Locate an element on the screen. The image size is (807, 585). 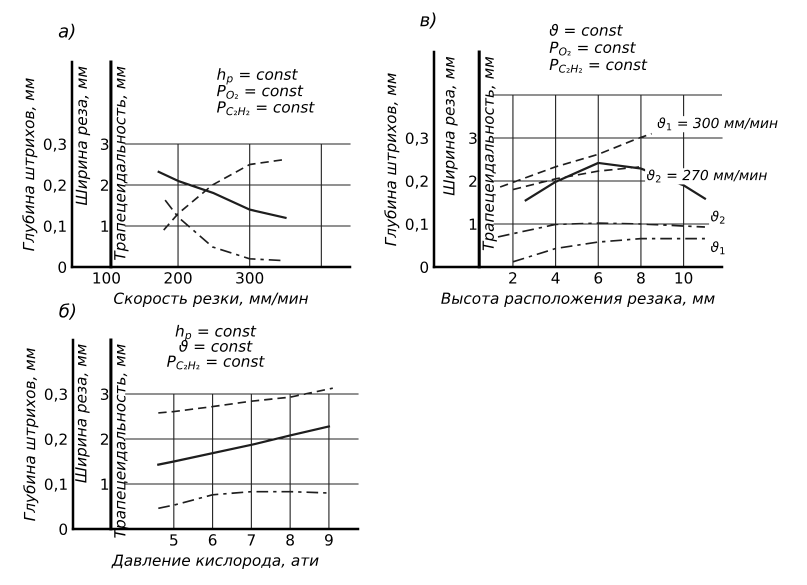
x-tick-label: 5 is located at coordinates (174, 540).